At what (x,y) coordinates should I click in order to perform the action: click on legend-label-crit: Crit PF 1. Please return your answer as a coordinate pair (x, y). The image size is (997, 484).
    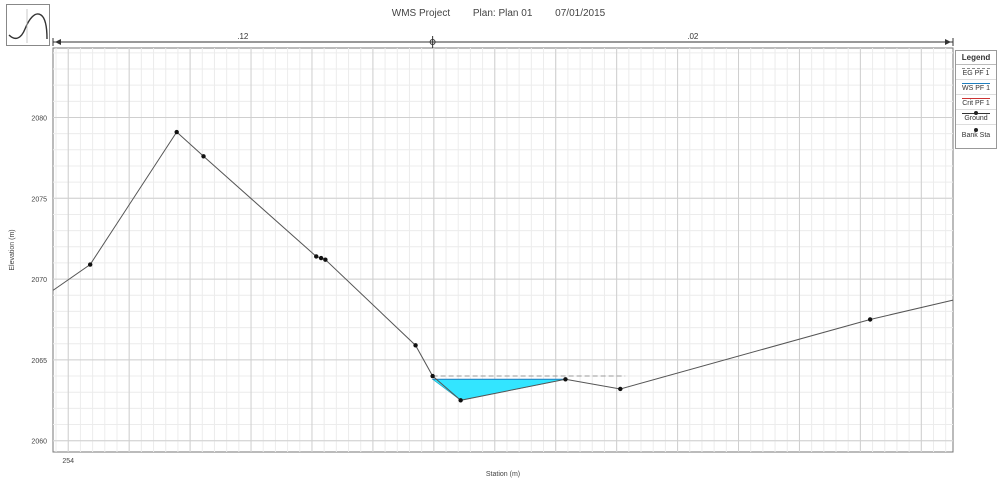
    Looking at the image, I should click on (976, 103).